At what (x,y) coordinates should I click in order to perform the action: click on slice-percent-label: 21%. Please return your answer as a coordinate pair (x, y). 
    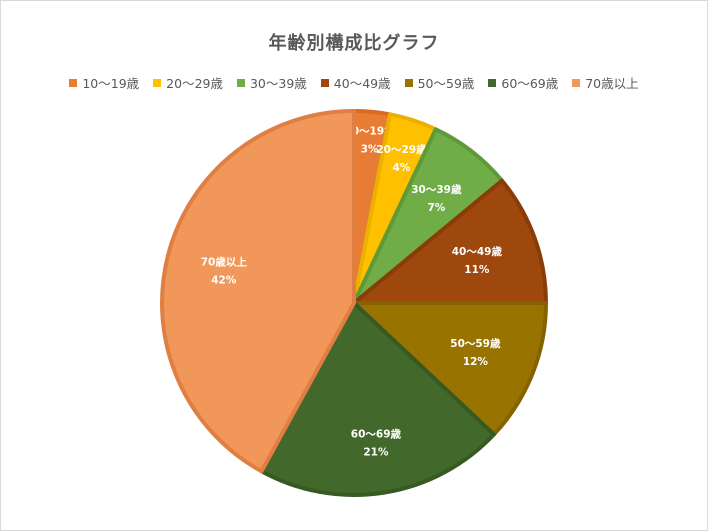
    Looking at the image, I should click on (376, 452).